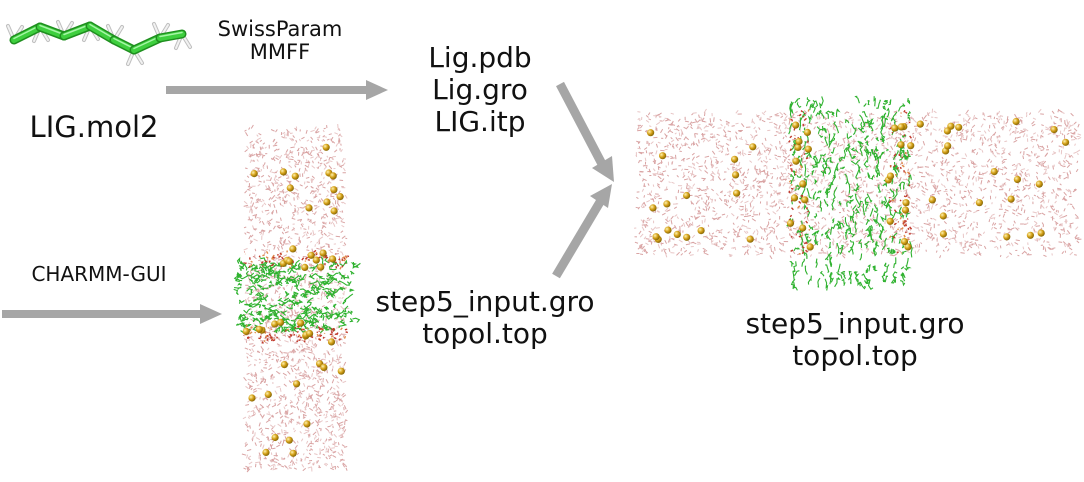 This screenshot has width=1084, height=482. I want to click on ligand-molecule-structure, so click(99, 43).